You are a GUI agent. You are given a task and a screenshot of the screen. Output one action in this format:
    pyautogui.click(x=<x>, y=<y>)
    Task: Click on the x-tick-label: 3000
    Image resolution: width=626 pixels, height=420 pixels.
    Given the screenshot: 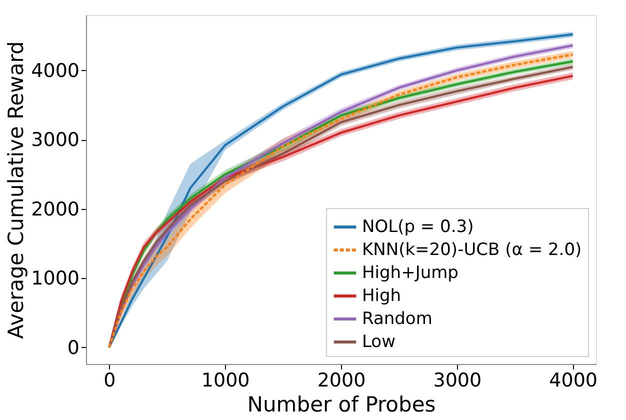 What is the action you would take?
    pyautogui.click(x=457, y=381)
    